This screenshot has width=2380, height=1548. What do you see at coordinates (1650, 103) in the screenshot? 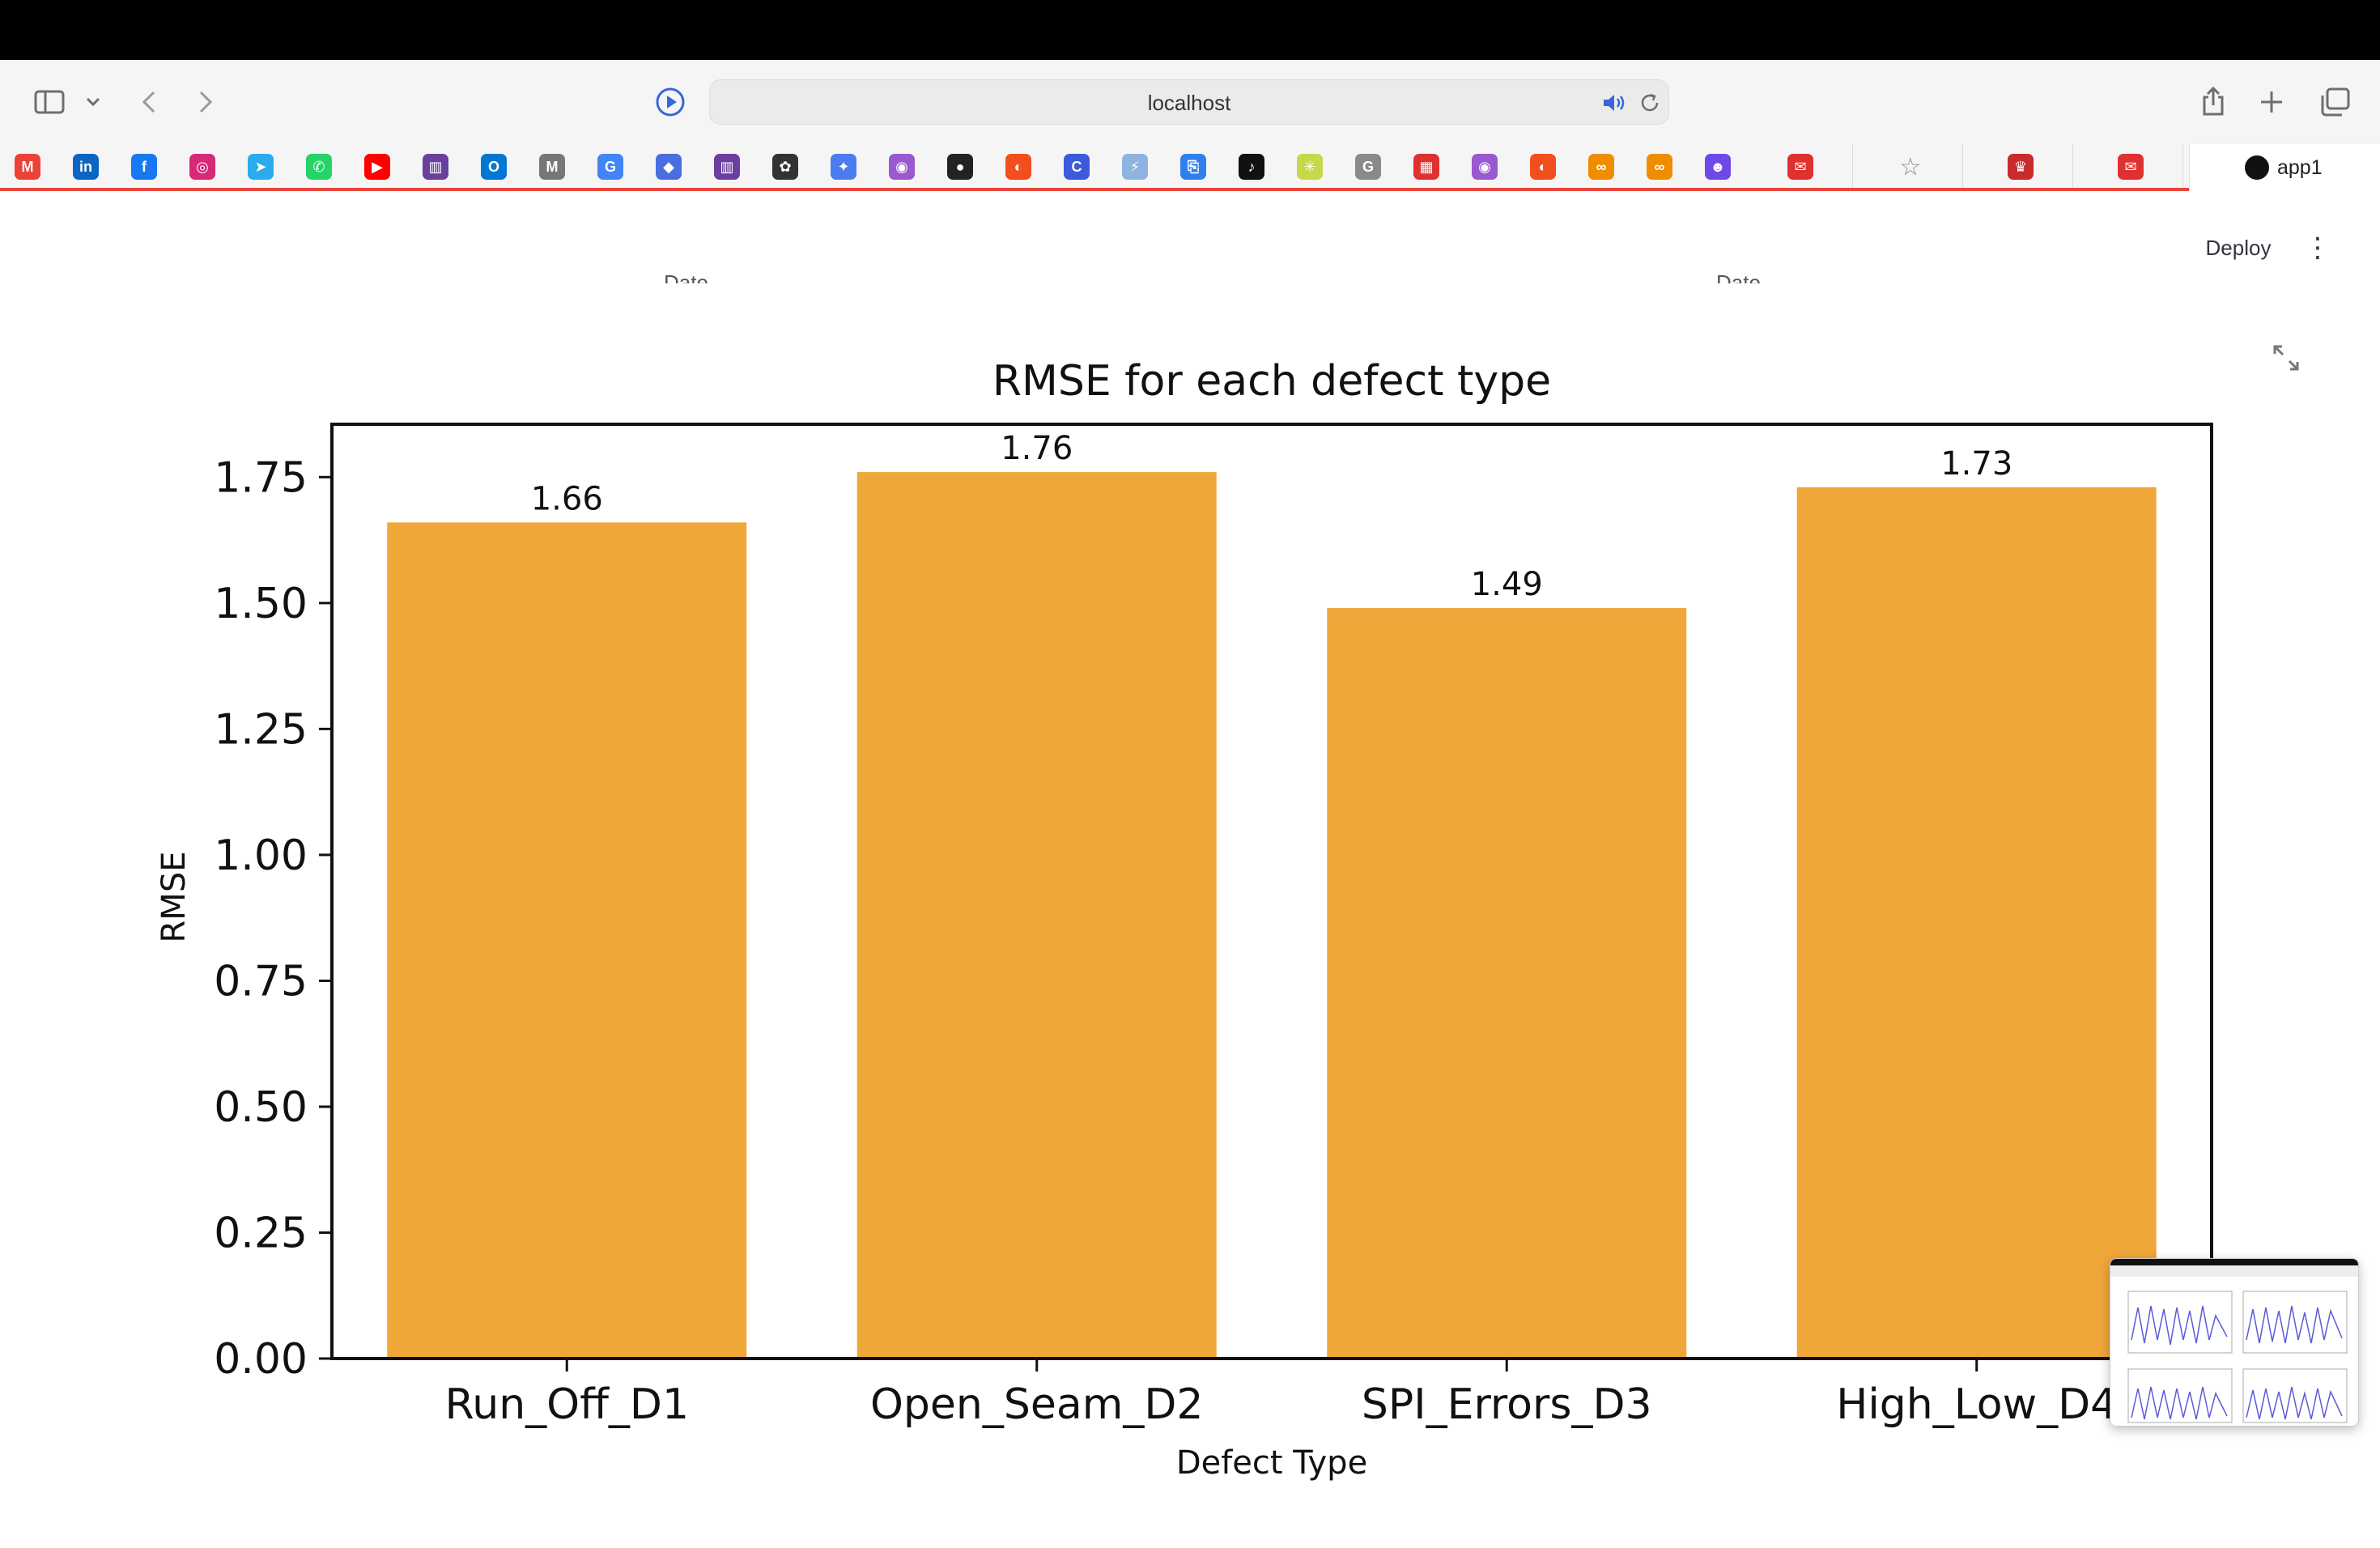
I see `reload-icon` at bounding box center [1650, 103].